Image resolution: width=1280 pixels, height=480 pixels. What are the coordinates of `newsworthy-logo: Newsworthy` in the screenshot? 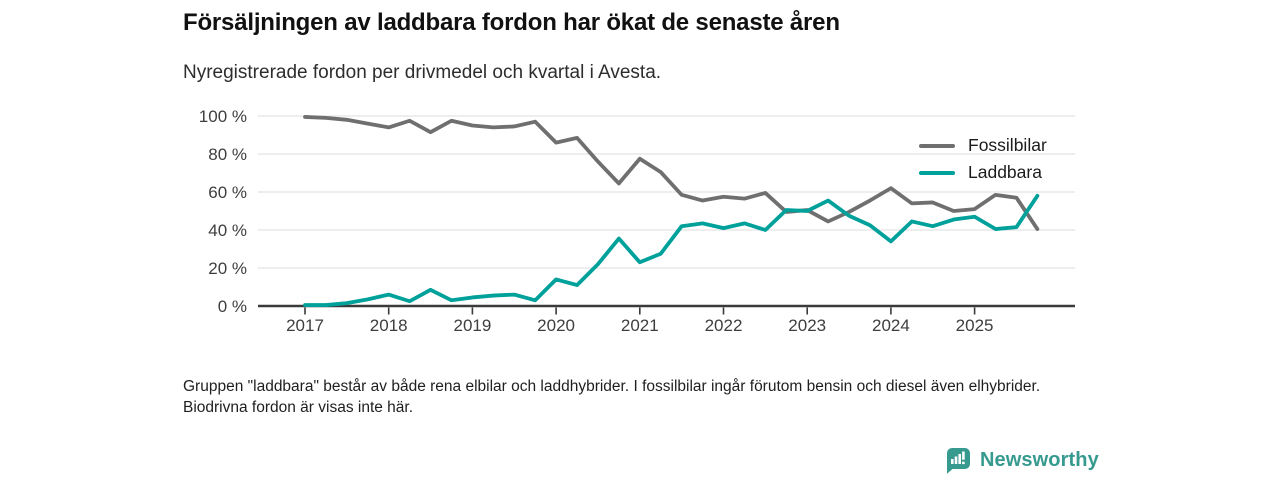 It's located at (1020, 460).